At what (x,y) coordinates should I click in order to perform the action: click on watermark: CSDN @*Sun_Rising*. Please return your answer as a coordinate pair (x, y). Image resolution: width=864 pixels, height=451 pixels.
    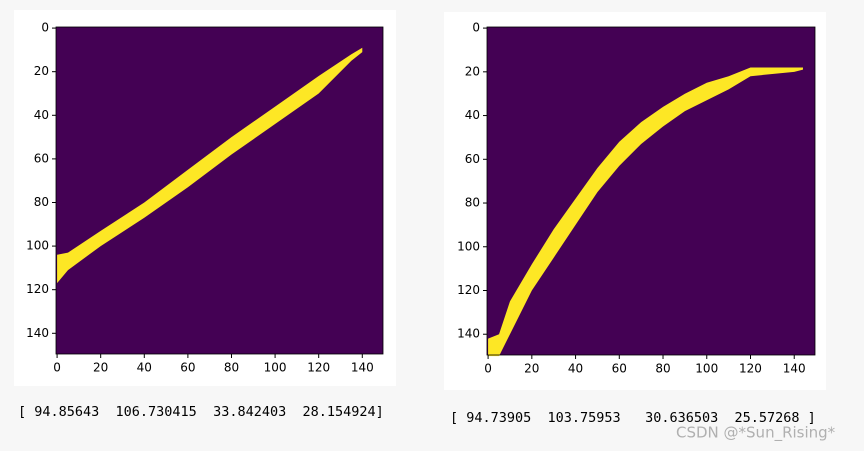
    Looking at the image, I should click on (756, 433).